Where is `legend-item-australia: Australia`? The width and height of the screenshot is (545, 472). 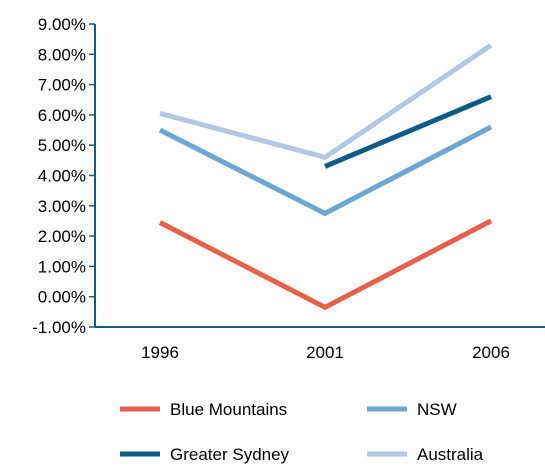
legend-item-australia: Australia is located at coordinates (425, 454).